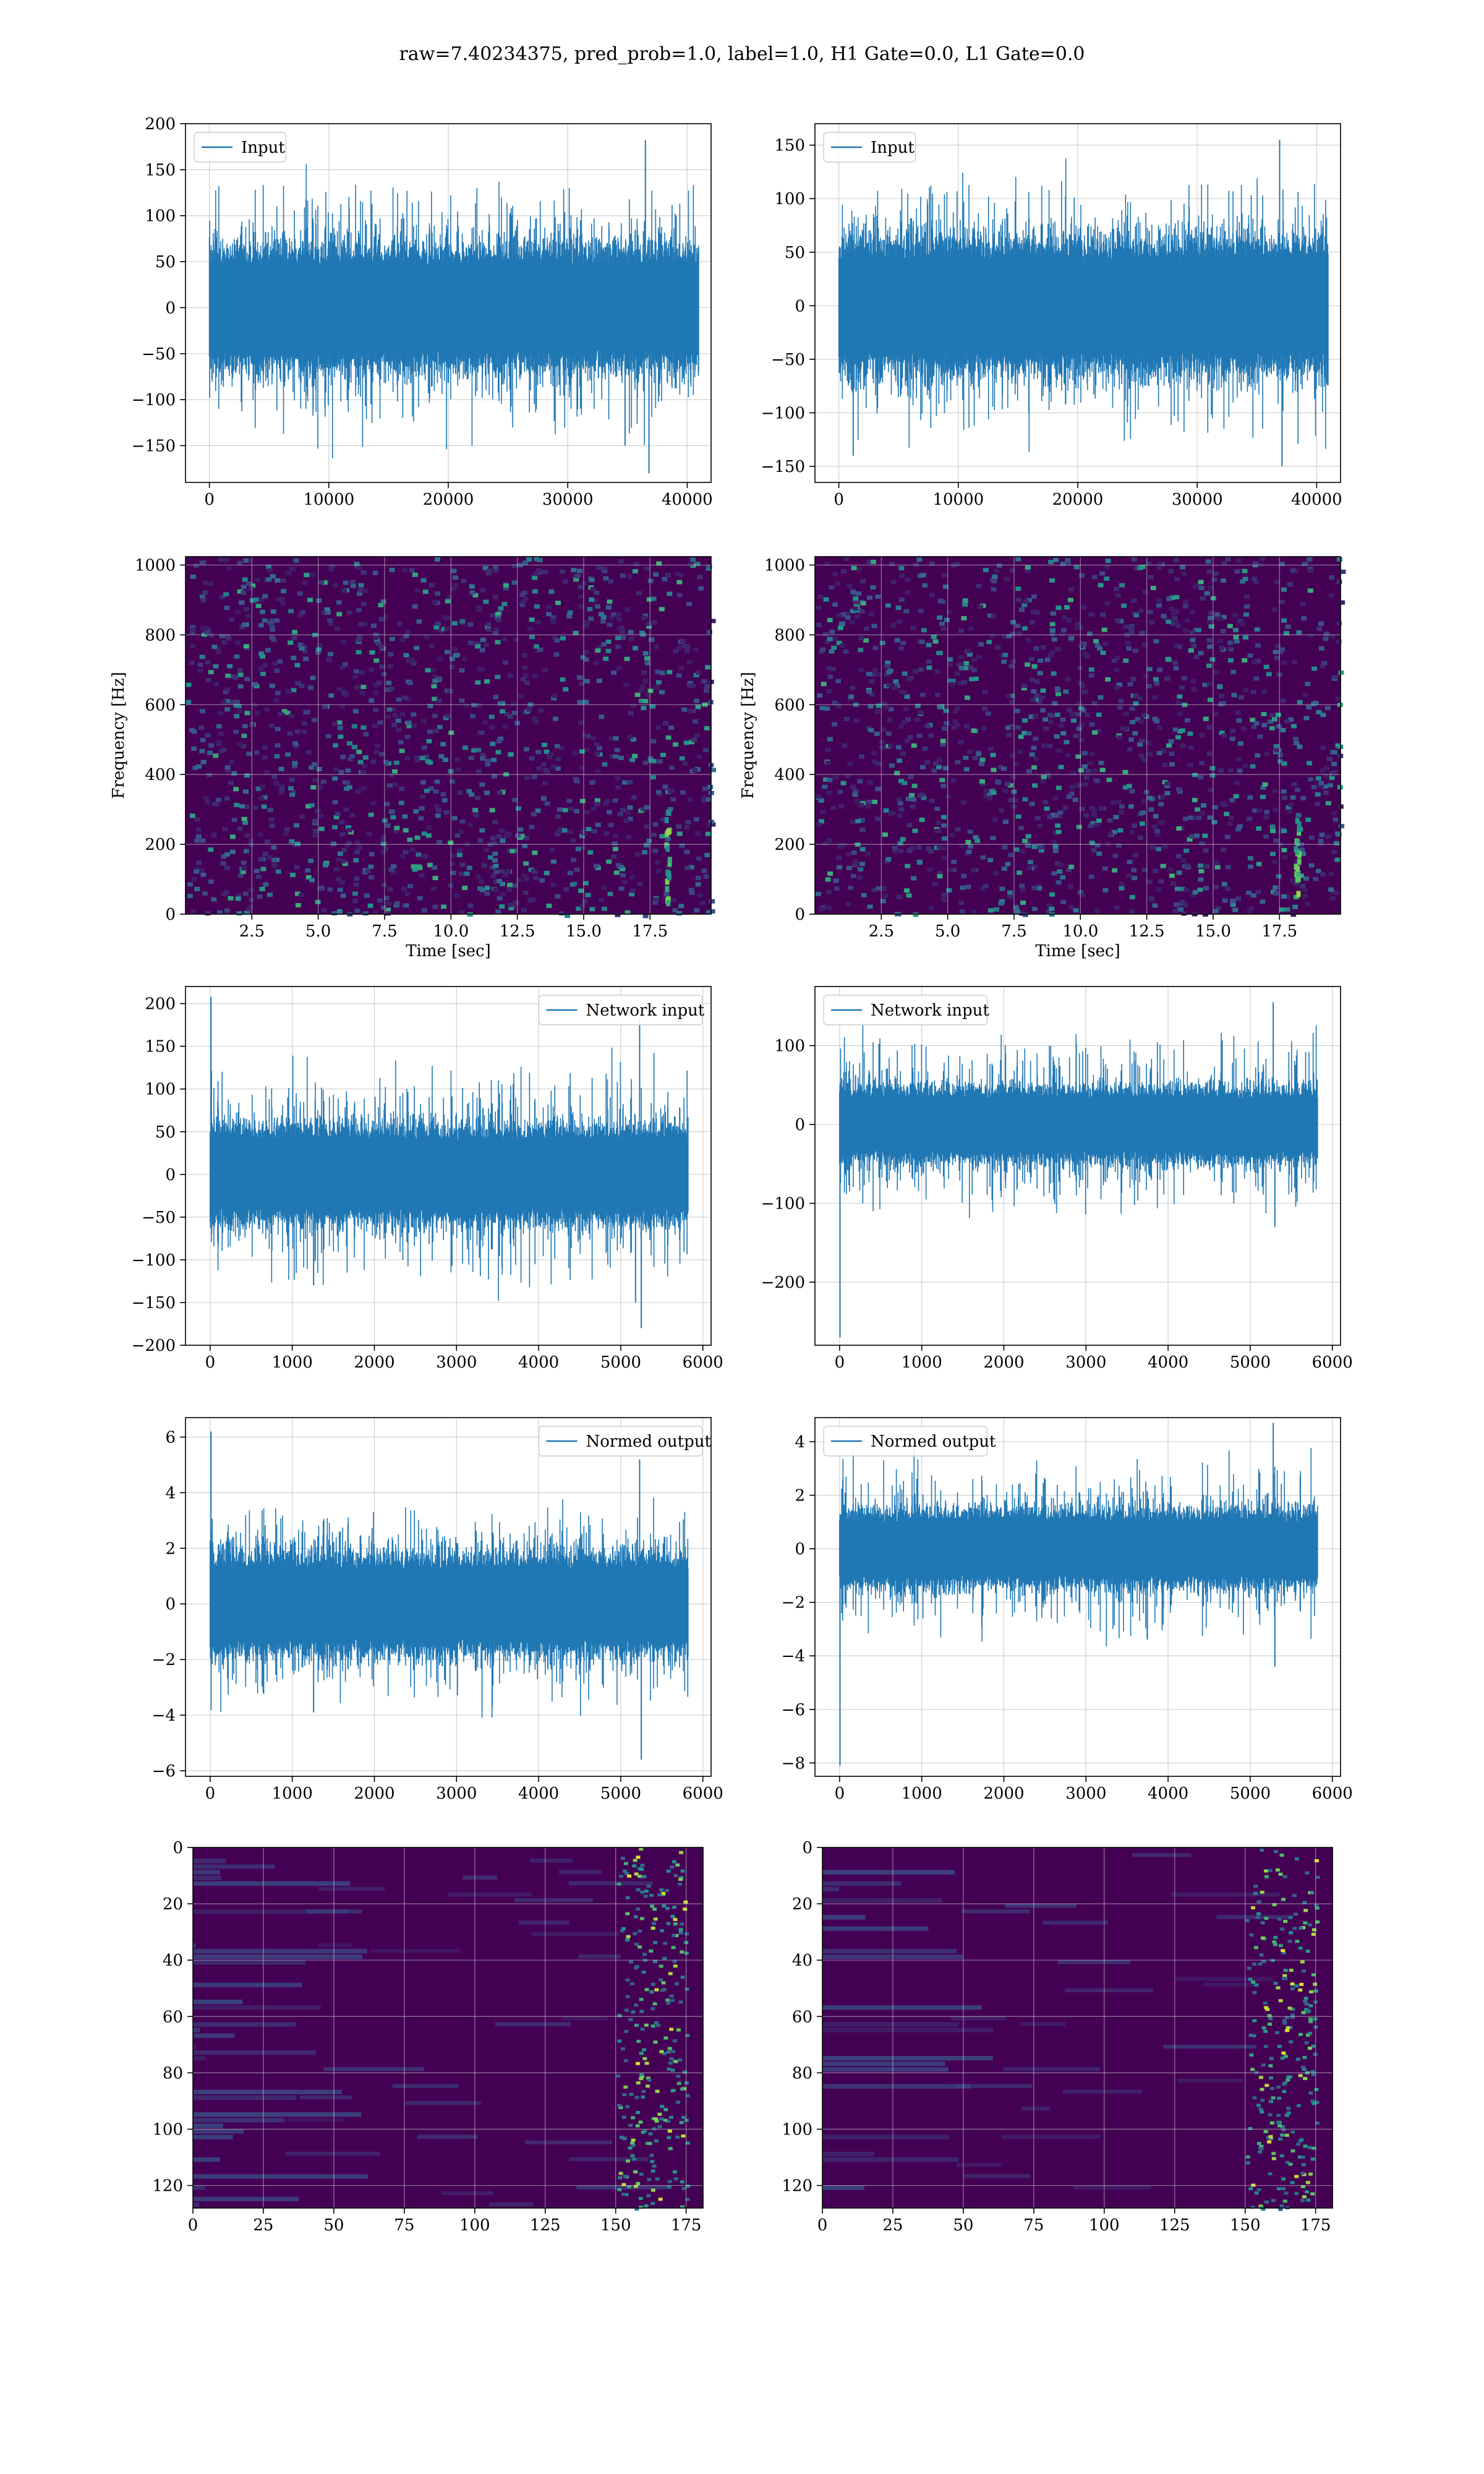  Describe the element at coordinates (625, 1441) in the screenshot. I see `normed-output-h1-legend: Normed output` at that location.